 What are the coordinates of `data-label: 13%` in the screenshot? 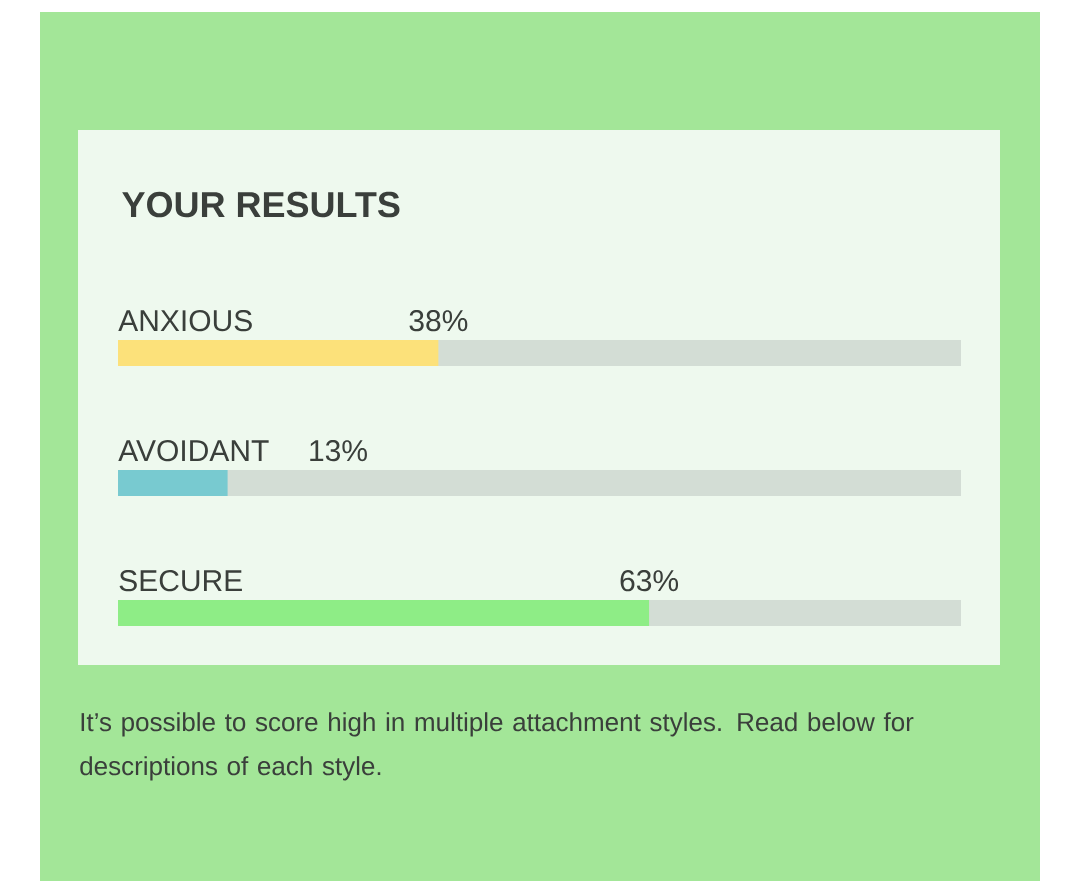 It's located at (338, 451).